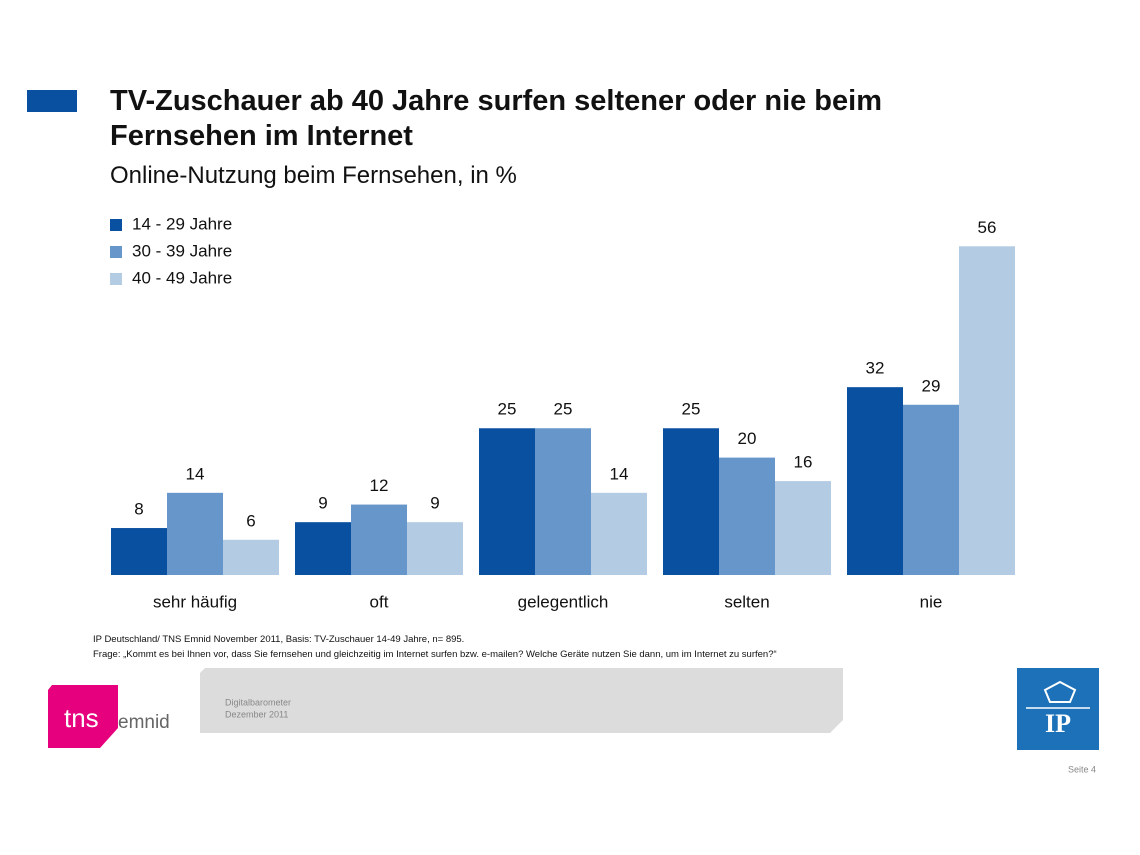 This screenshot has width=1140, height=855. Describe the element at coordinates (52, 101) in the screenshot. I see `title-marker` at that location.